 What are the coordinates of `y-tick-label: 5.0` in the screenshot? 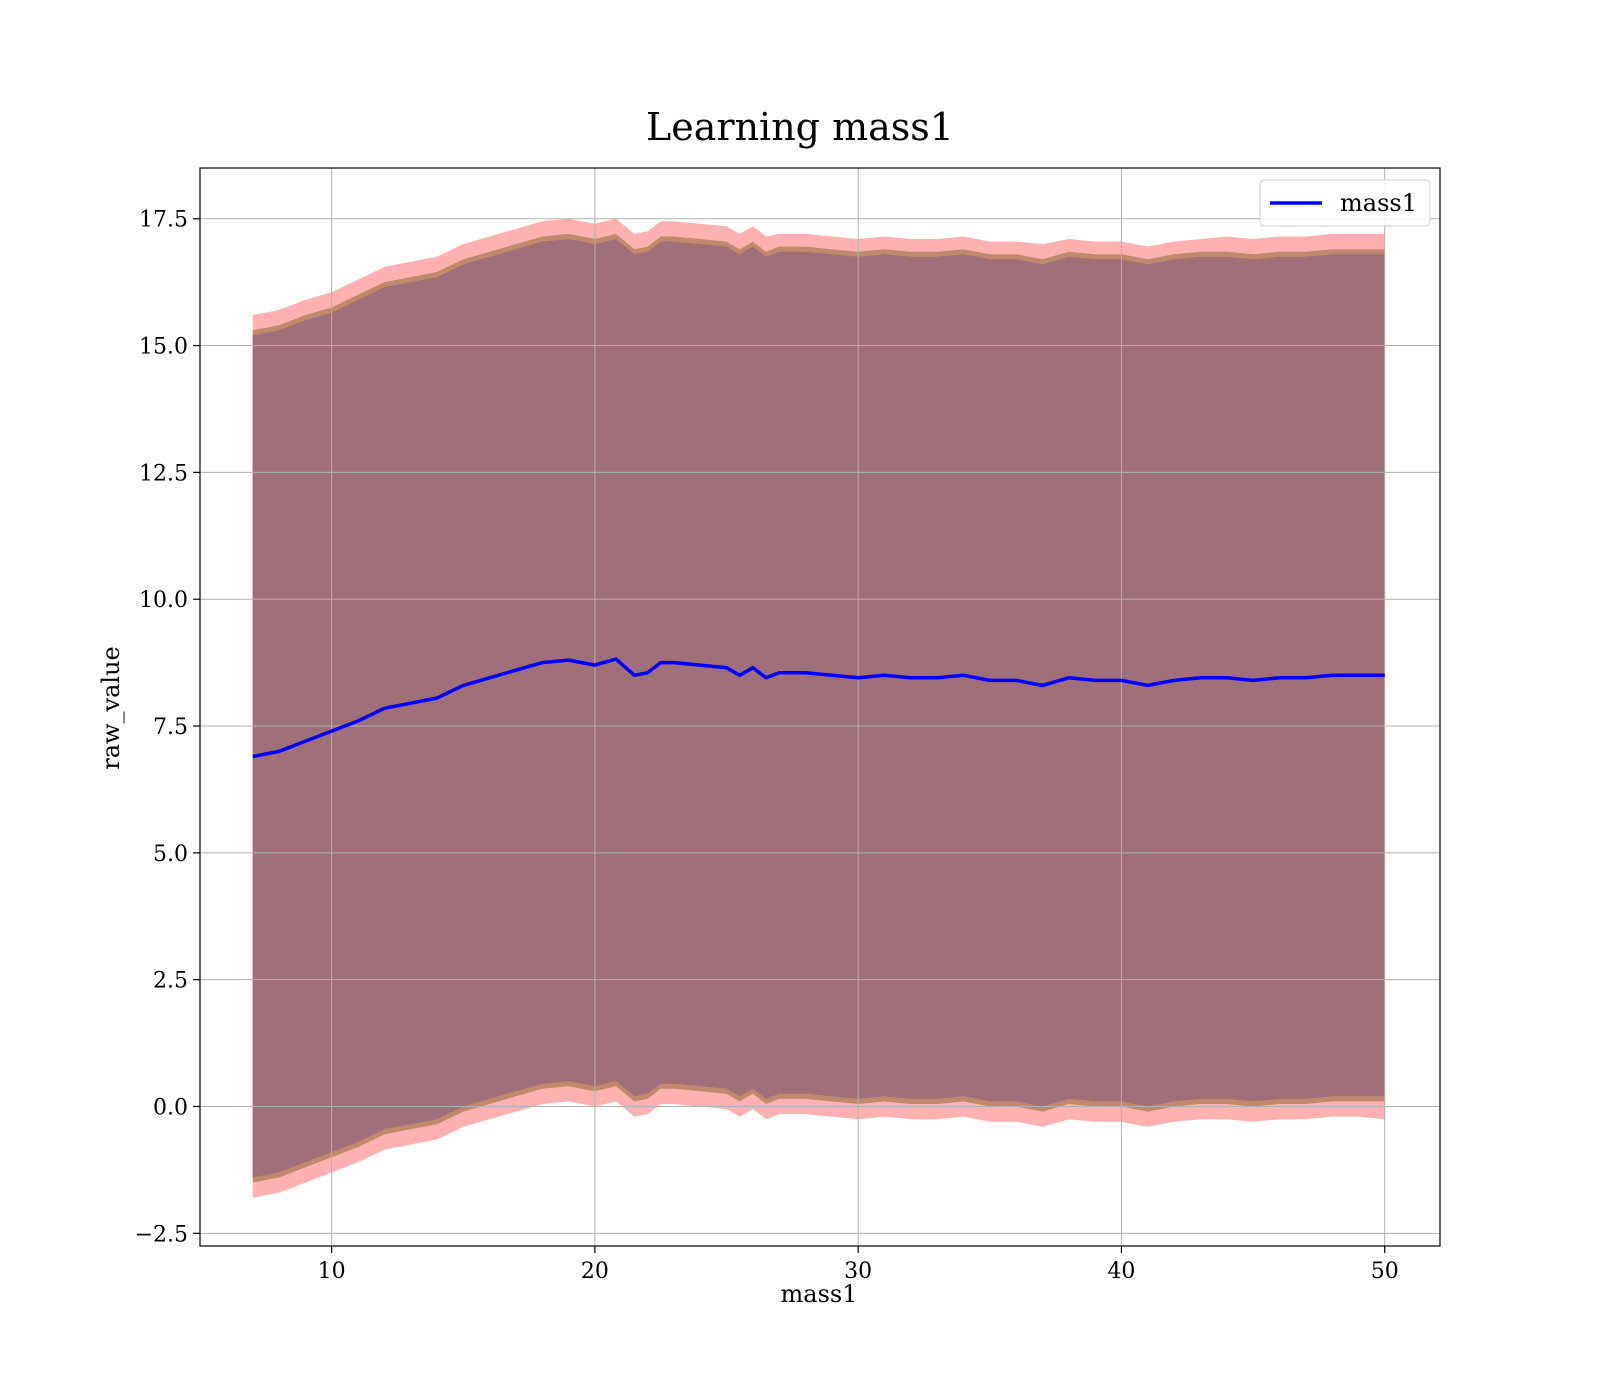 It's located at (170, 854).